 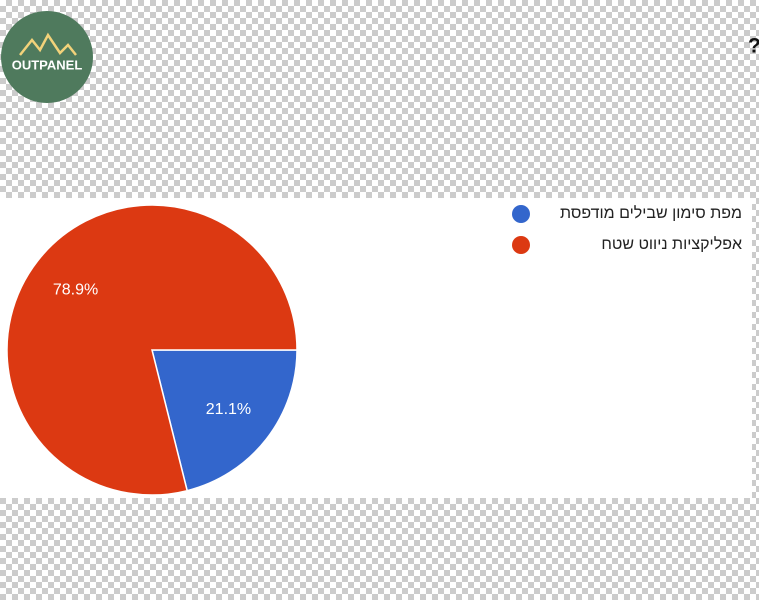 I want to click on logo-text: OUTPANEL, so click(x=47, y=64).